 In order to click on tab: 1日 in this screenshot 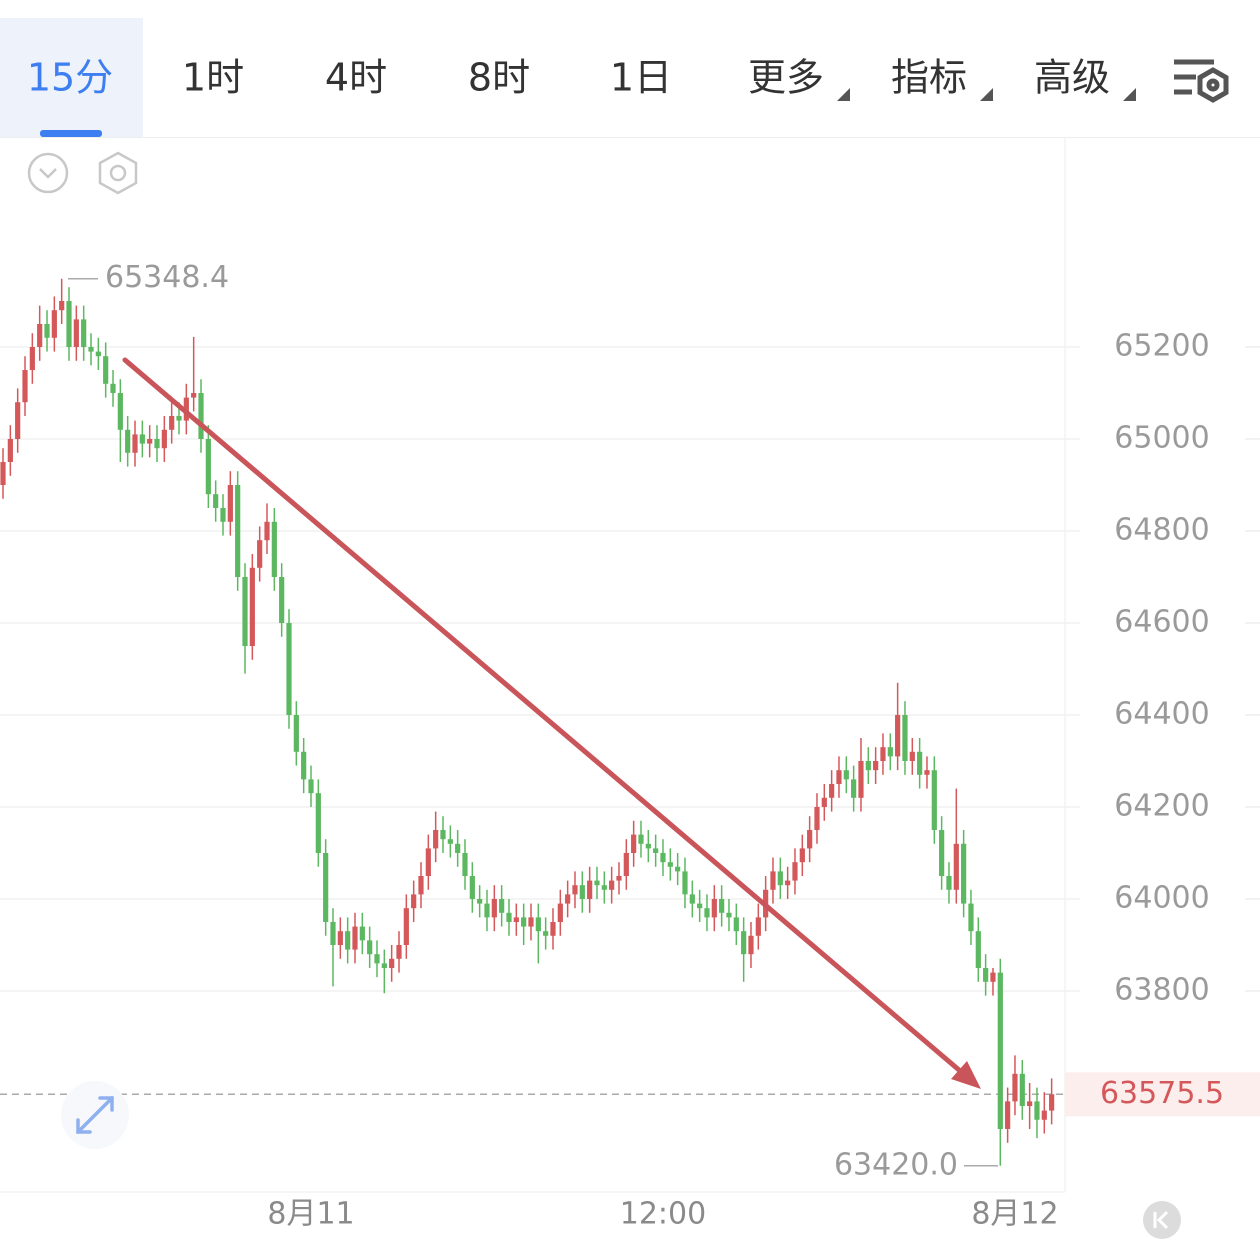, I will do `click(641, 78)`.